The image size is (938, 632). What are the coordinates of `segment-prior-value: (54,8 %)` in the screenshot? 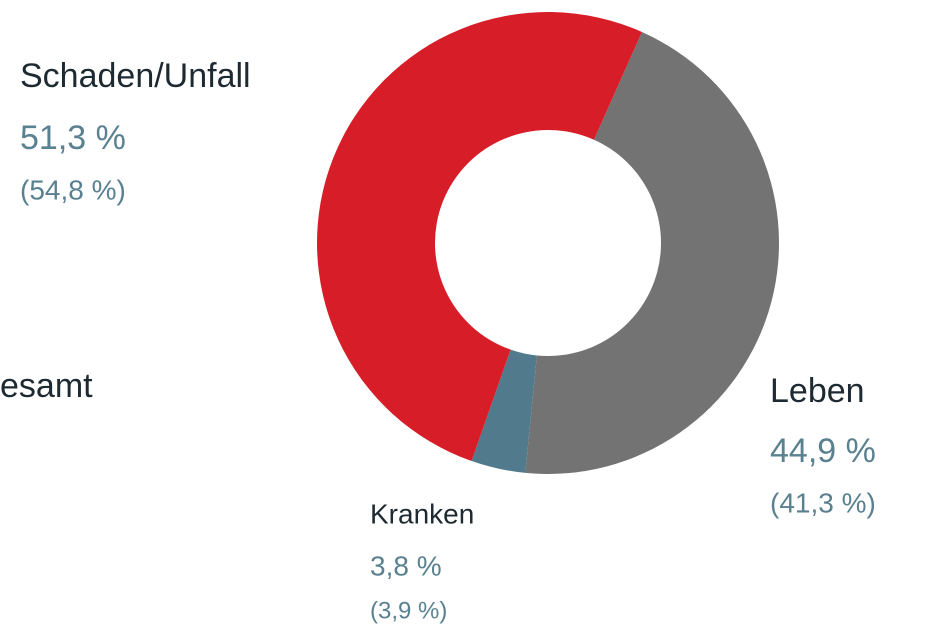 It's located at (73, 189).